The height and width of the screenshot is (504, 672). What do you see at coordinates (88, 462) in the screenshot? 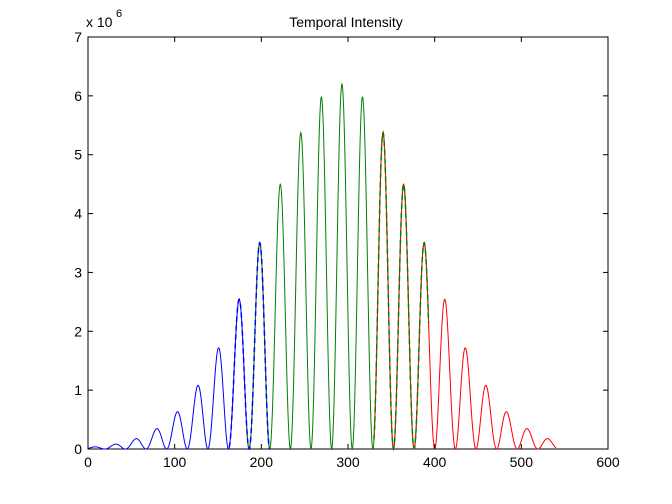
I see `x-tick-label: 0` at bounding box center [88, 462].